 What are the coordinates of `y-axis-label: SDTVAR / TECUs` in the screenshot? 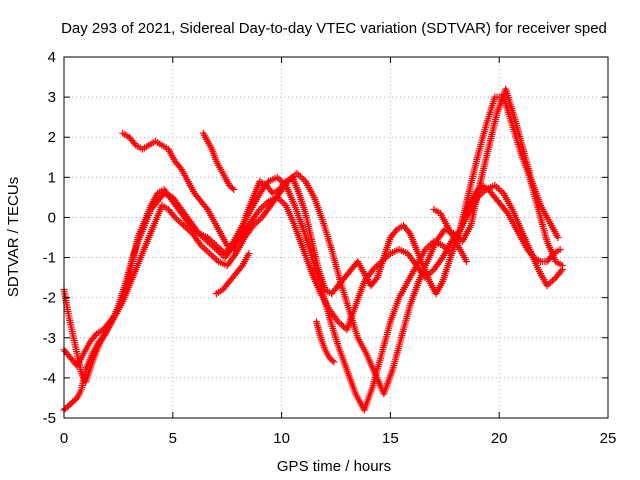 It's located at (13, 237).